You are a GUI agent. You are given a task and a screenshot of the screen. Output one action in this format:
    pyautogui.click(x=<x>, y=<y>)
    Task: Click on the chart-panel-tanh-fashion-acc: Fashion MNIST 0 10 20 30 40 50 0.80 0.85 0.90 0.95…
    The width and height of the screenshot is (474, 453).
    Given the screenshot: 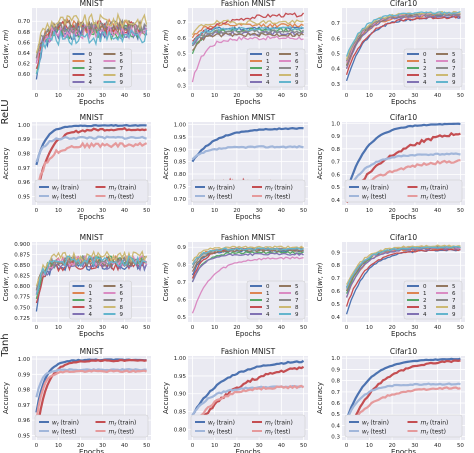 What is the action you would take?
    pyautogui.click(x=235, y=400)
    